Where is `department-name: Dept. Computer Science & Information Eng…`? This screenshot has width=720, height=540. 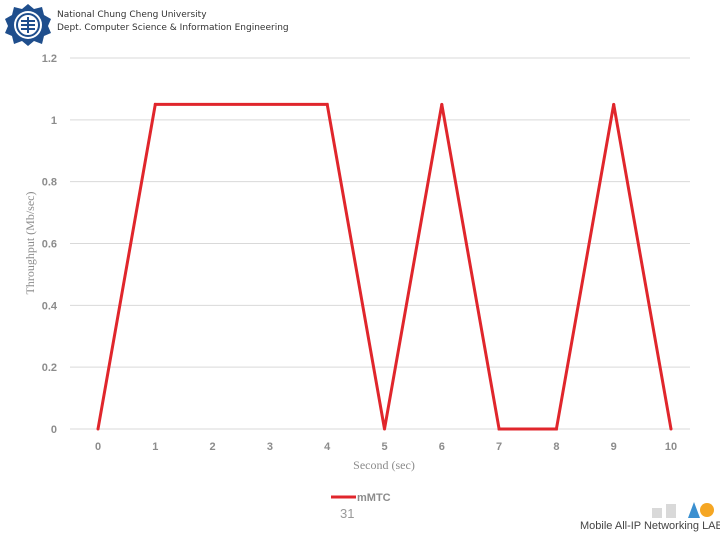 department-name: Dept. Computer Science & Information Eng… is located at coordinates (173, 28).